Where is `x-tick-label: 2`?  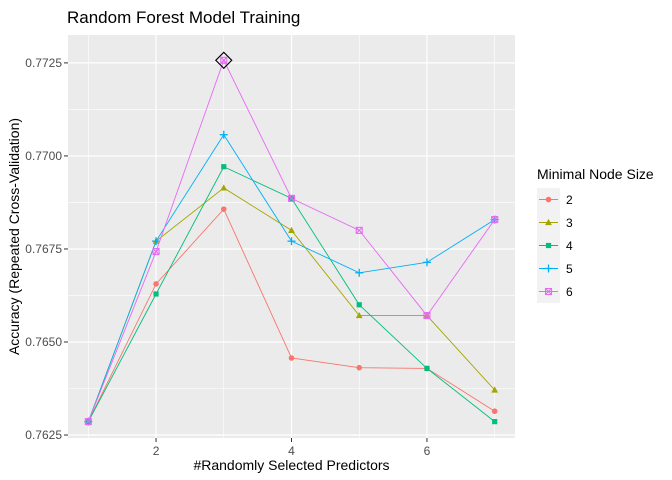
x-tick-label: 2 is located at coordinates (156, 451).